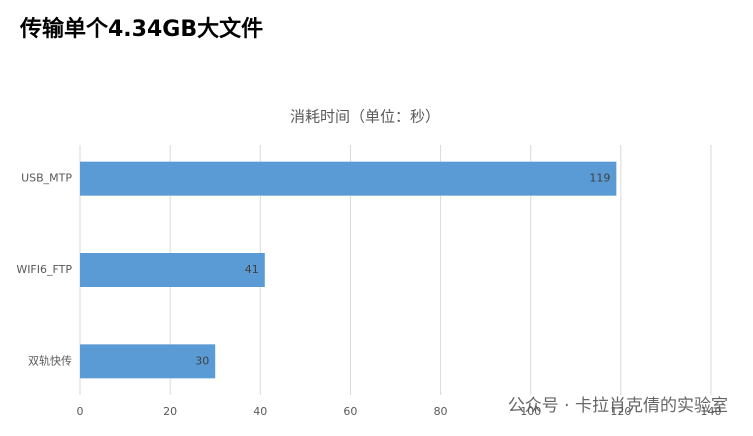 Image resolution: width=753 pixels, height=436 pixels. Describe the element at coordinates (530, 411) in the screenshot. I see `x-tick-label: 100` at that location.